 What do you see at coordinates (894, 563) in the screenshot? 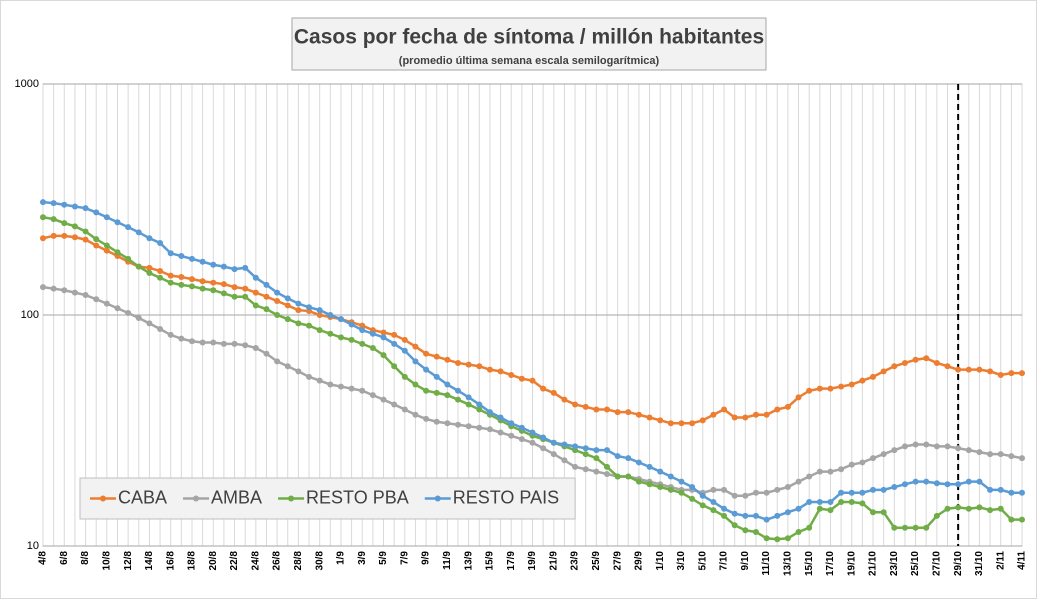
I see `x-tick-label: 23/10` at bounding box center [894, 563].